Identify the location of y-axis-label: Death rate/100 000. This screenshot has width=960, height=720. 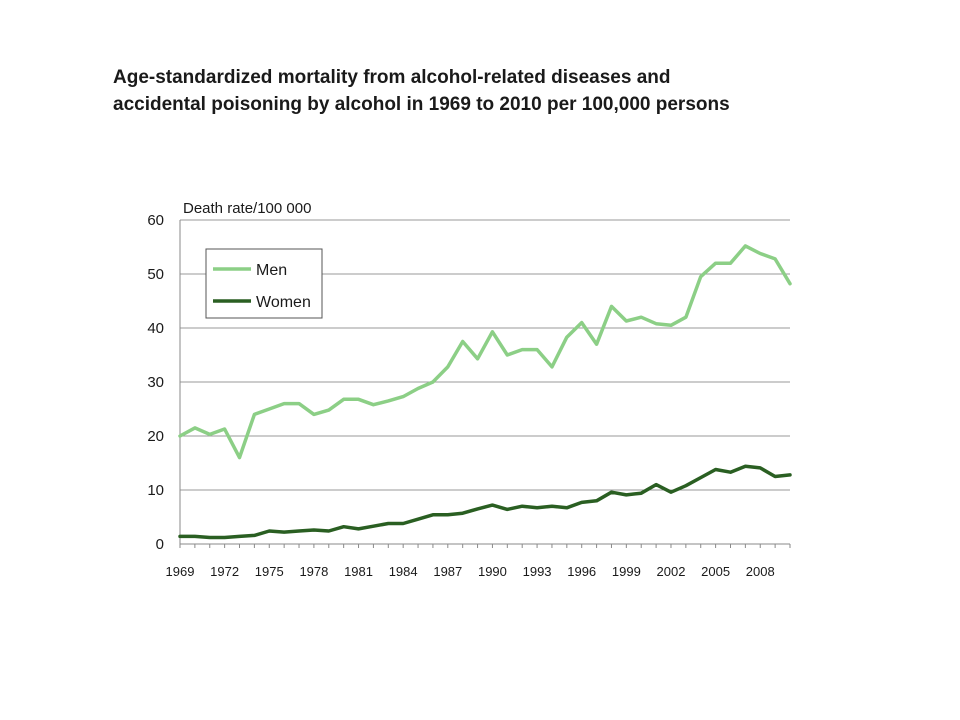
(247, 208).